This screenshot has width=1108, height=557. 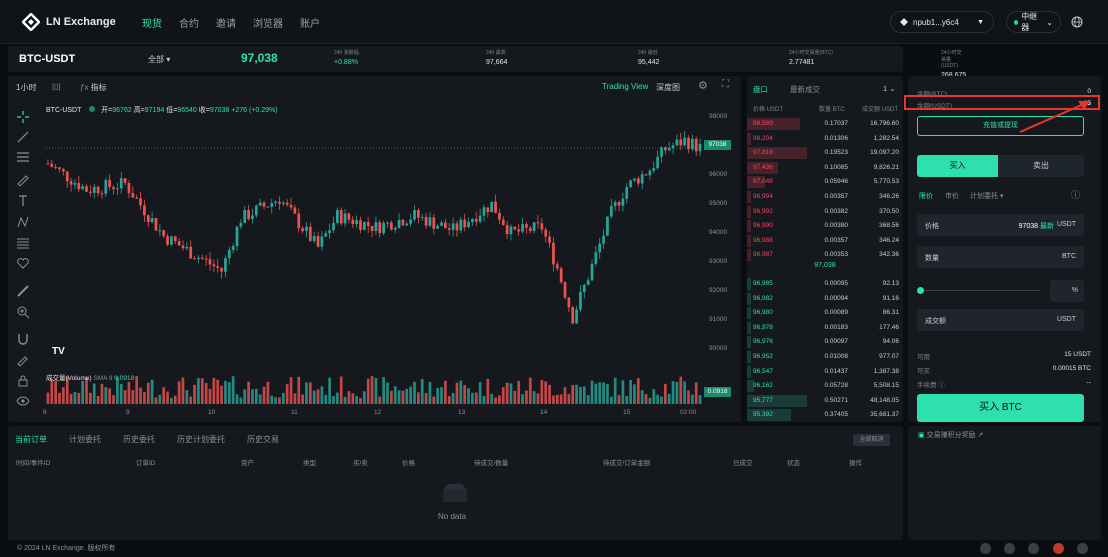 I want to click on github-icon, so click(x=1009, y=548).